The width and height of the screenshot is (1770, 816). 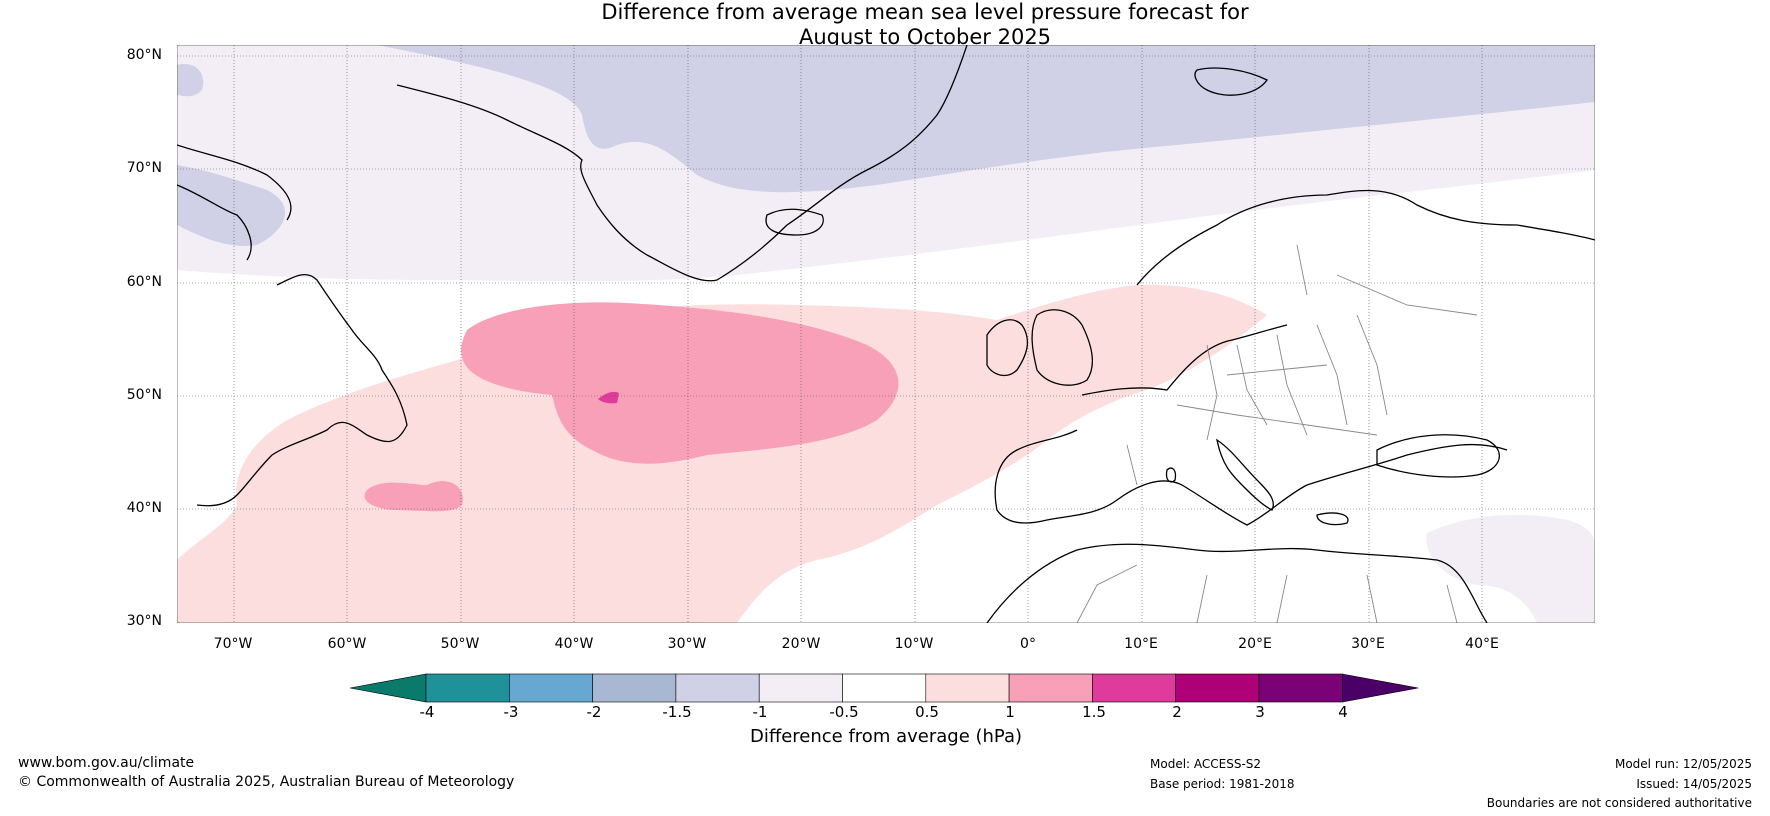 What do you see at coordinates (106, 763) in the screenshot?
I see `website-link: www.bom.gov.au/climate` at bounding box center [106, 763].